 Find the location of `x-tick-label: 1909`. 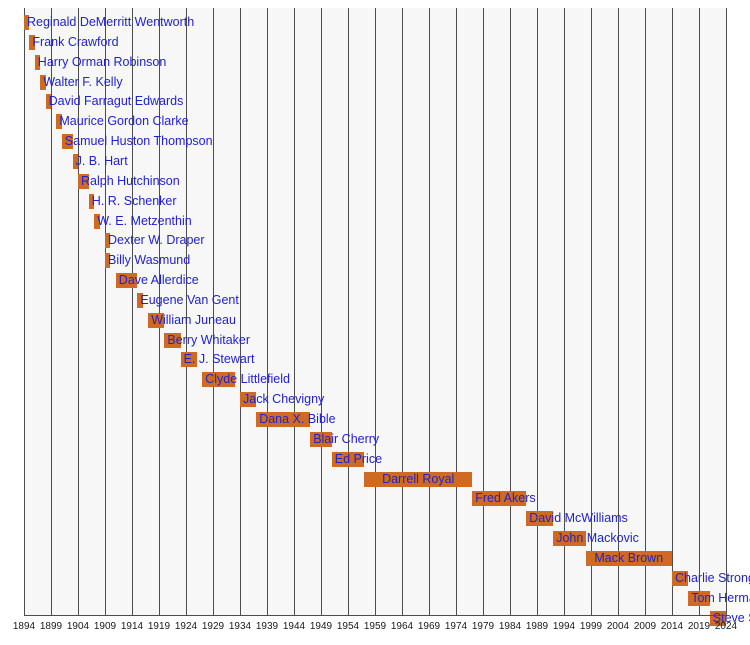

x-tick-label: 1909 is located at coordinates (105, 626).